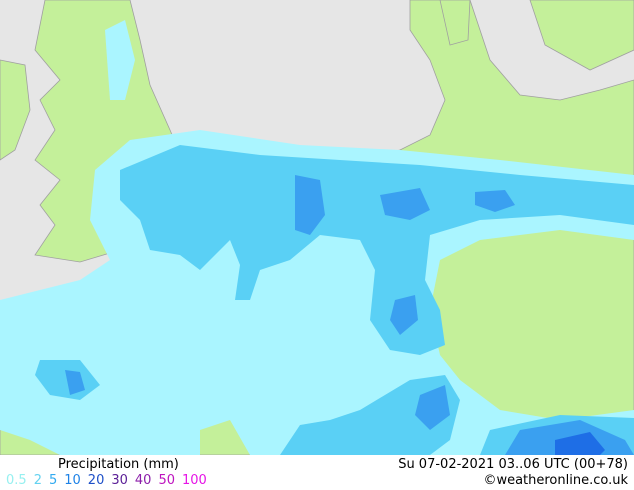  What do you see at coordinates (110, 480) in the screenshot?
I see `legend: 0.5 2 5 10 20 30 40 50 100` at bounding box center [110, 480].